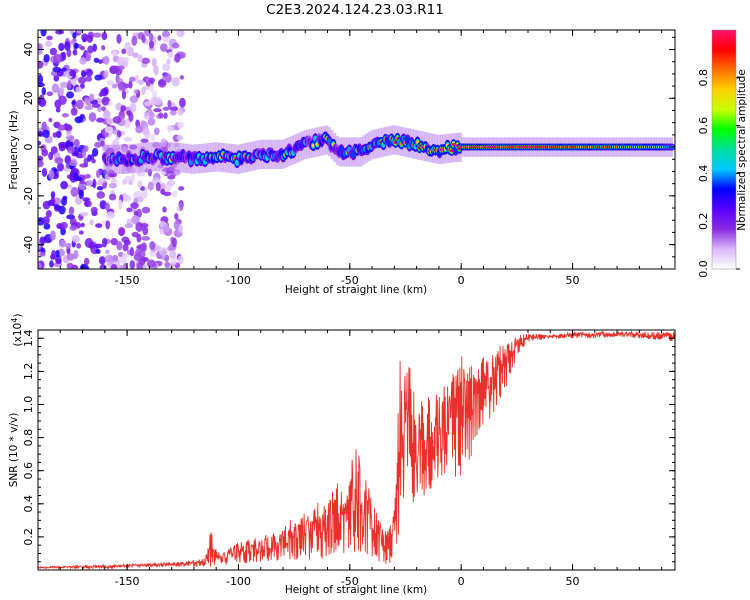 The image size is (750, 600). I want to click on y-tick-label: -20, so click(28, 196).